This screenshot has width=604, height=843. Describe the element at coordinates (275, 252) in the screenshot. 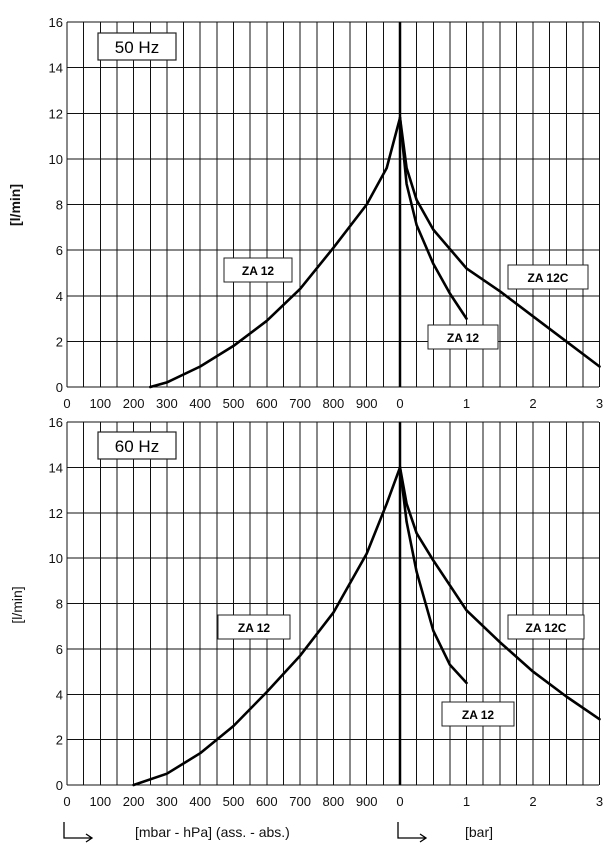

I see `series-line-vacuum-za12` at that location.